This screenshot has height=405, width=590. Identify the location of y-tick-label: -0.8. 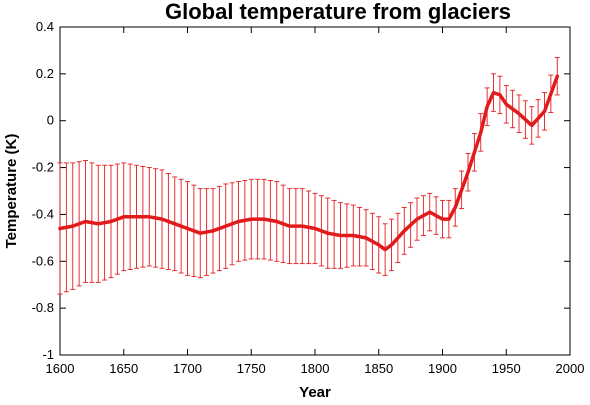
(43, 307).